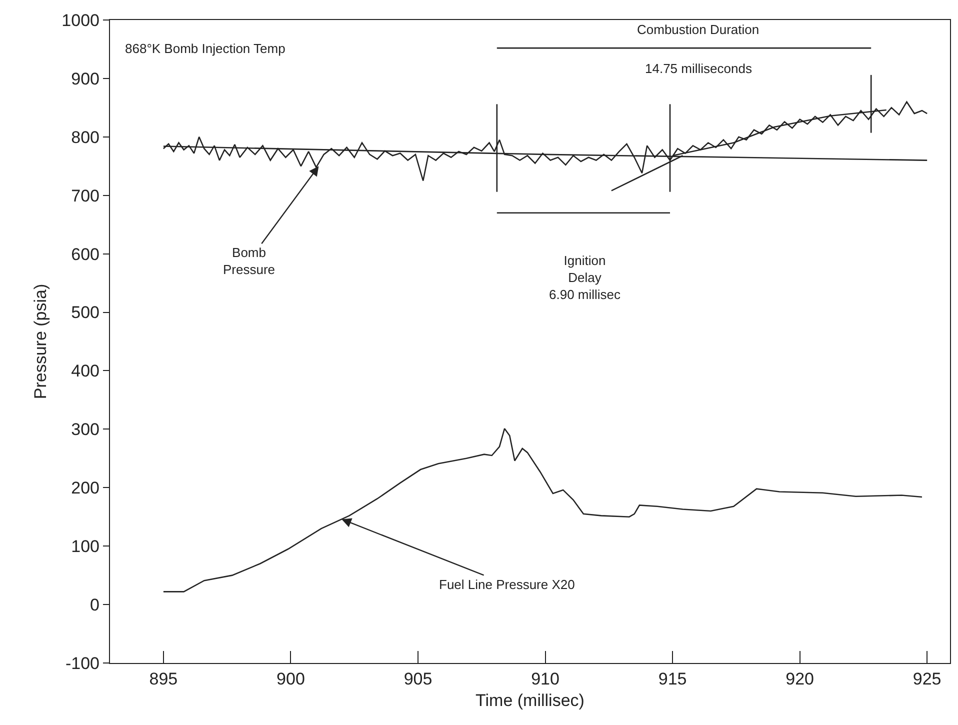 This screenshot has height=725, width=958. What do you see at coordinates (95, 605) in the screenshot?
I see `y-tick-label: 0` at bounding box center [95, 605].